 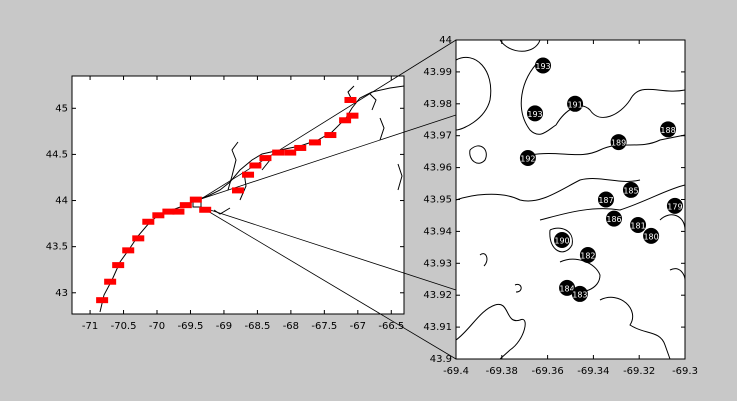 I want to click on marker-label: 191, so click(x=574, y=104).